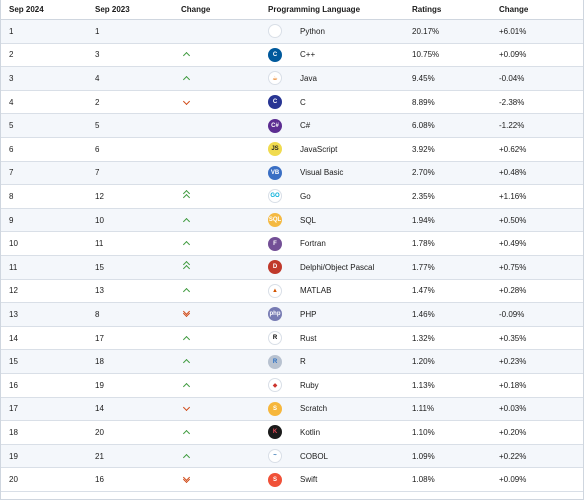 The width and height of the screenshot is (584, 500). I want to click on previous-rank: 2, so click(97, 102).